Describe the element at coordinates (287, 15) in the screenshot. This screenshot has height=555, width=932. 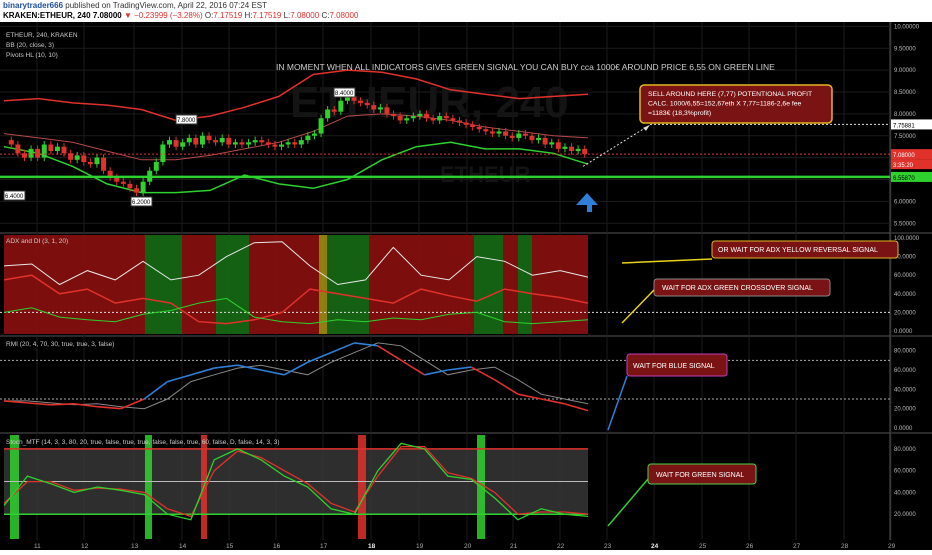
I see `low-label: L:` at that location.